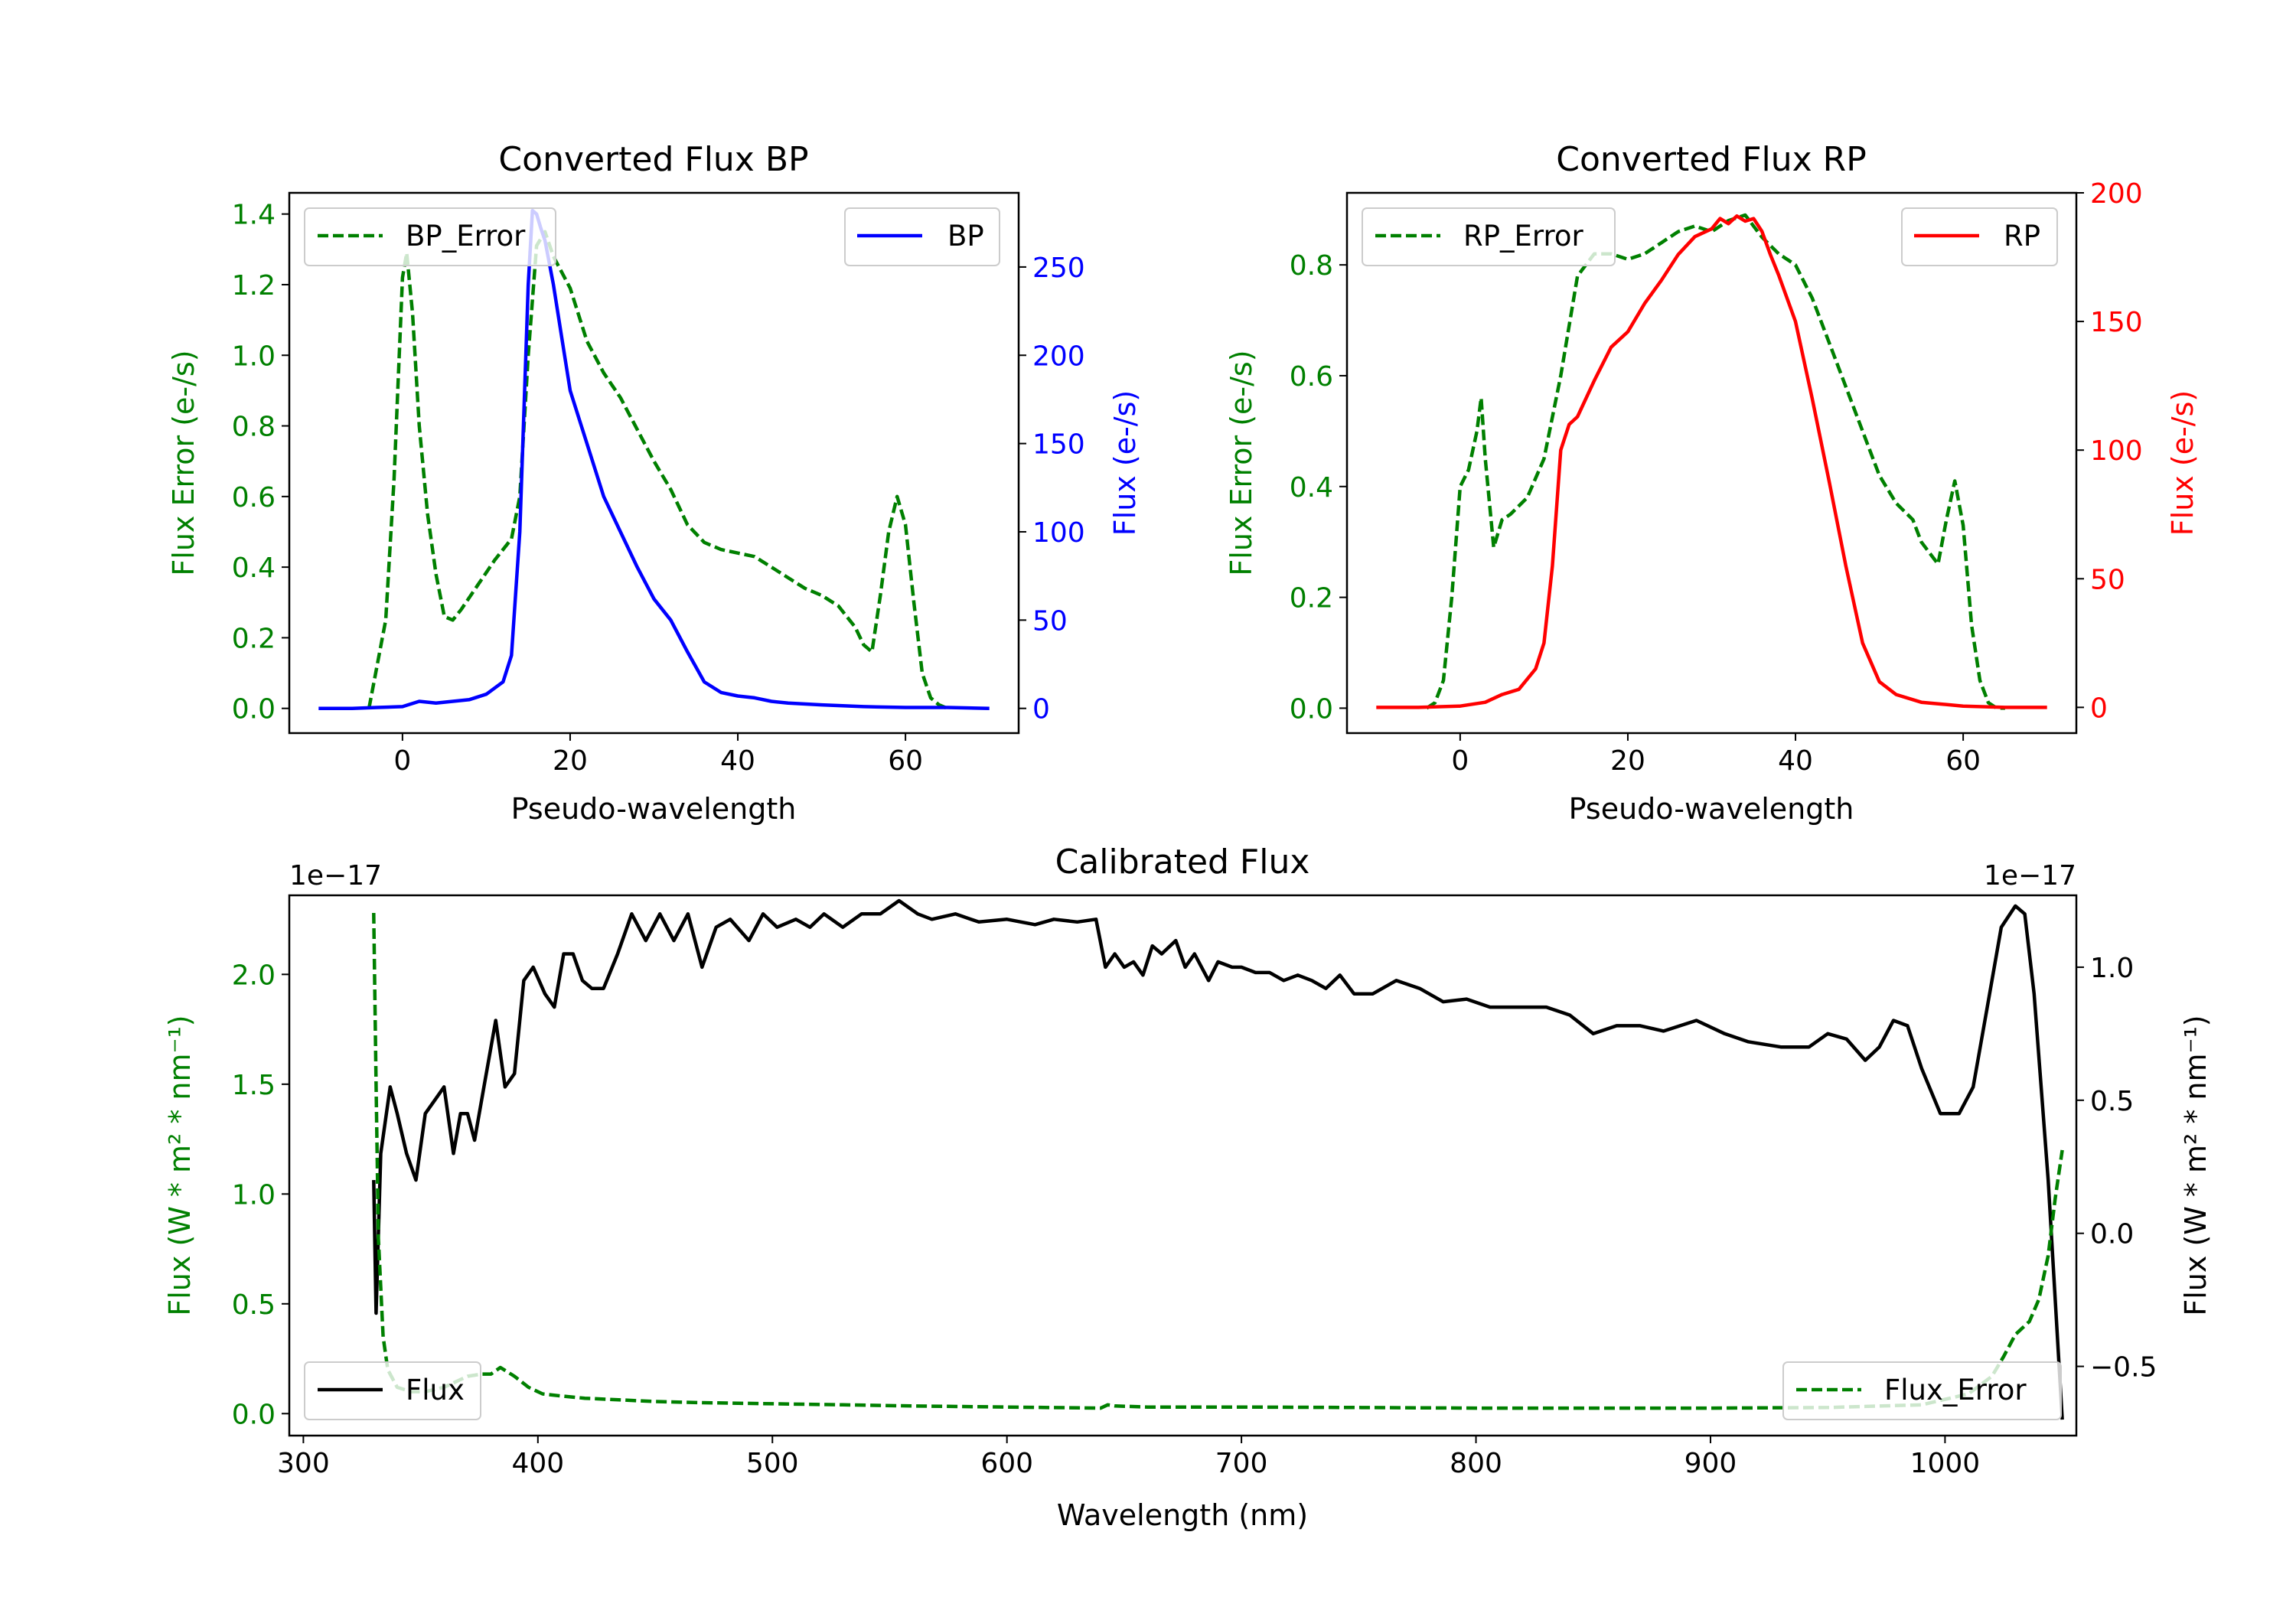 The height and width of the screenshot is (1607, 2296). What do you see at coordinates (922, 237) in the screenshot?
I see `bp-legend-right: BP` at bounding box center [922, 237].